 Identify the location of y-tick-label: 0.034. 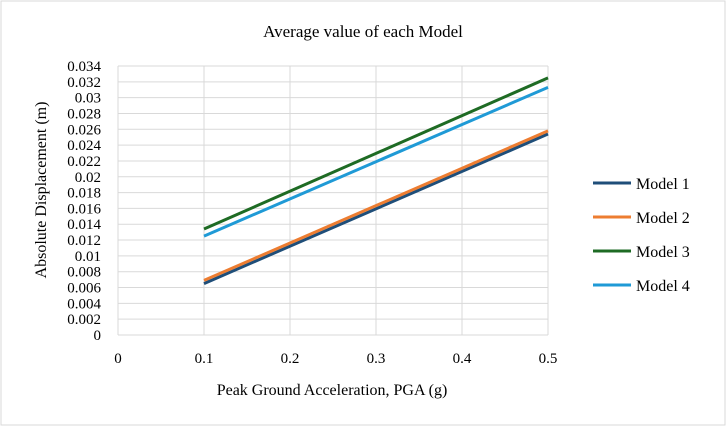
(84, 67).